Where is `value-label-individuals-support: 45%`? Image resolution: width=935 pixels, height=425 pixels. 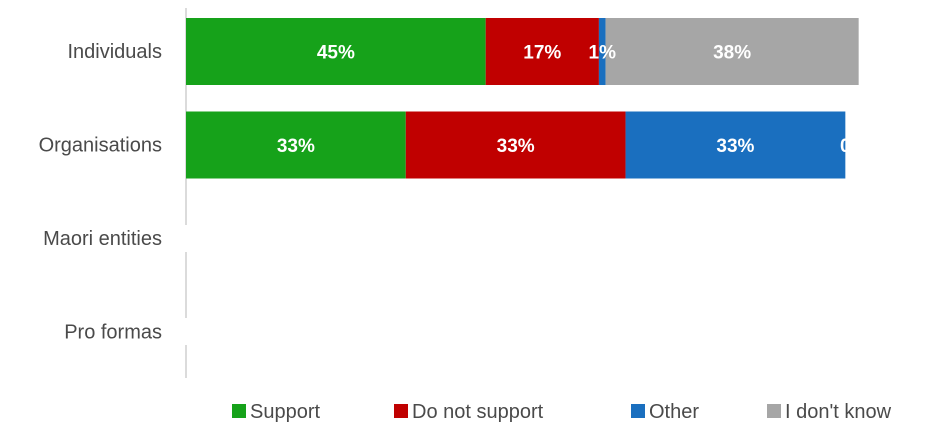 value-label-individuals-support: 45% is located at coordinates (336, 53).